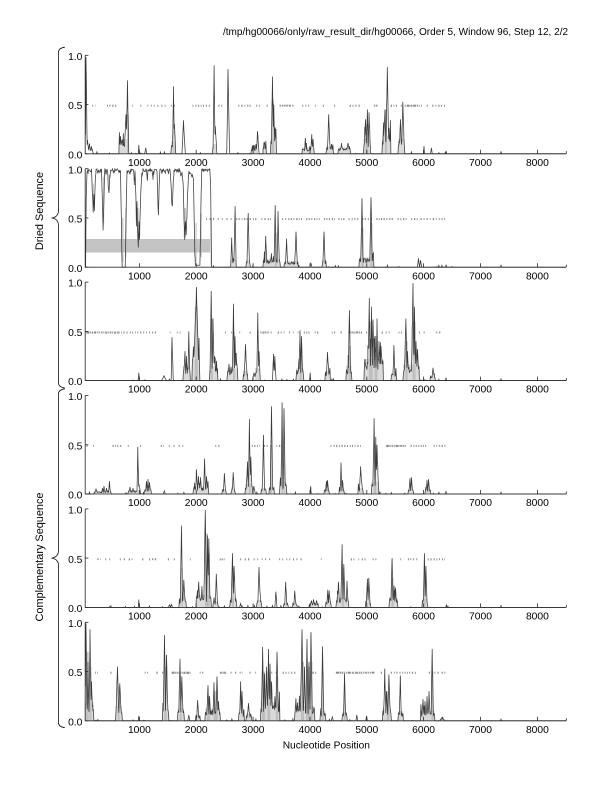 Image resolution: width=612 pixels, height=792 pixels. I want to click on svg-text: Complementary Sequence, so click(40, 557).